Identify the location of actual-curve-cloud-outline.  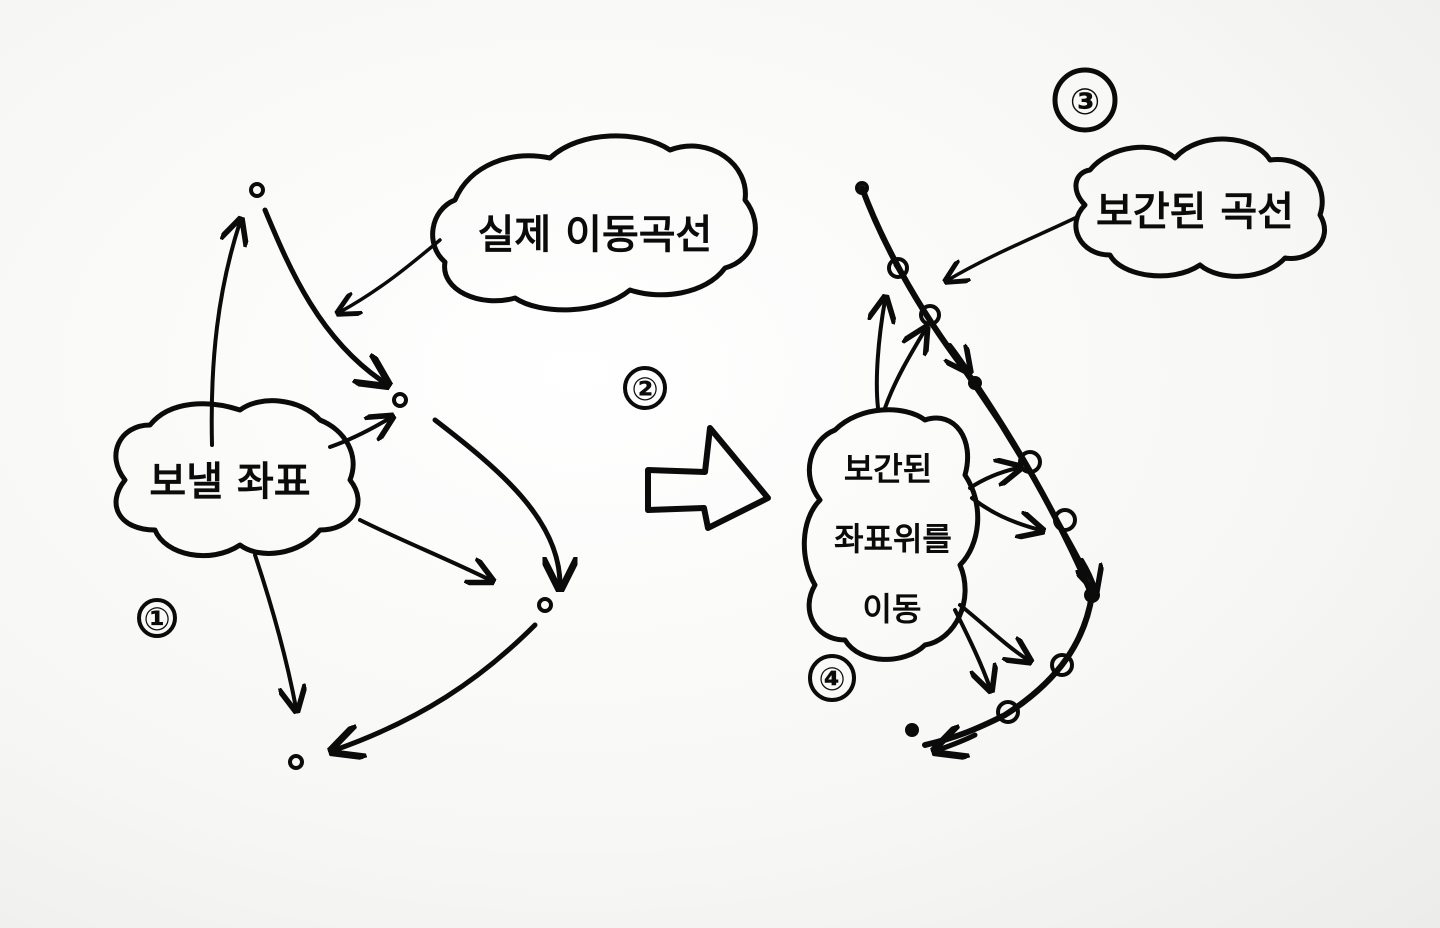
(594, 223).